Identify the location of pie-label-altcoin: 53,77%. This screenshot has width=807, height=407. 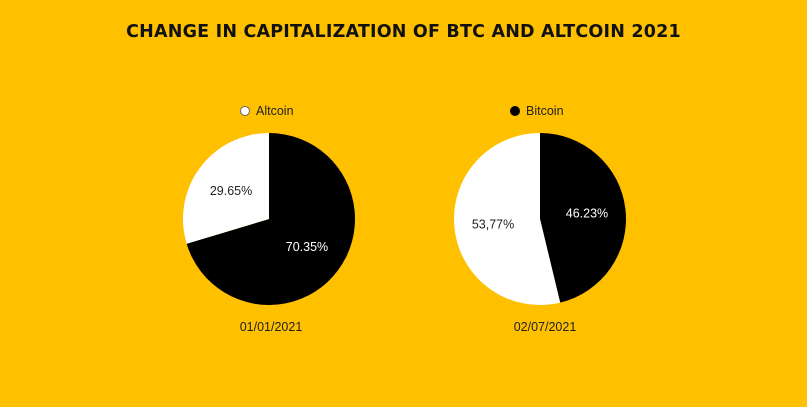
(493, 225).